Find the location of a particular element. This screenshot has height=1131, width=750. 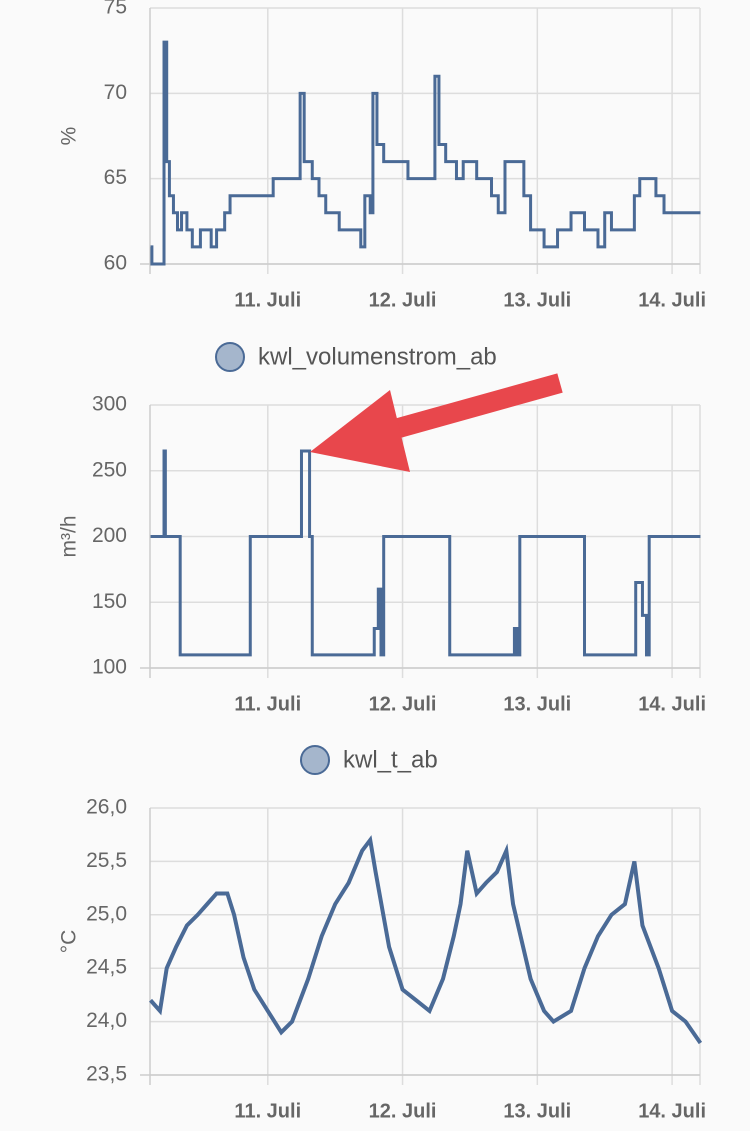

legend-label: kwl_t_ab is located at coordinates (390, 759).